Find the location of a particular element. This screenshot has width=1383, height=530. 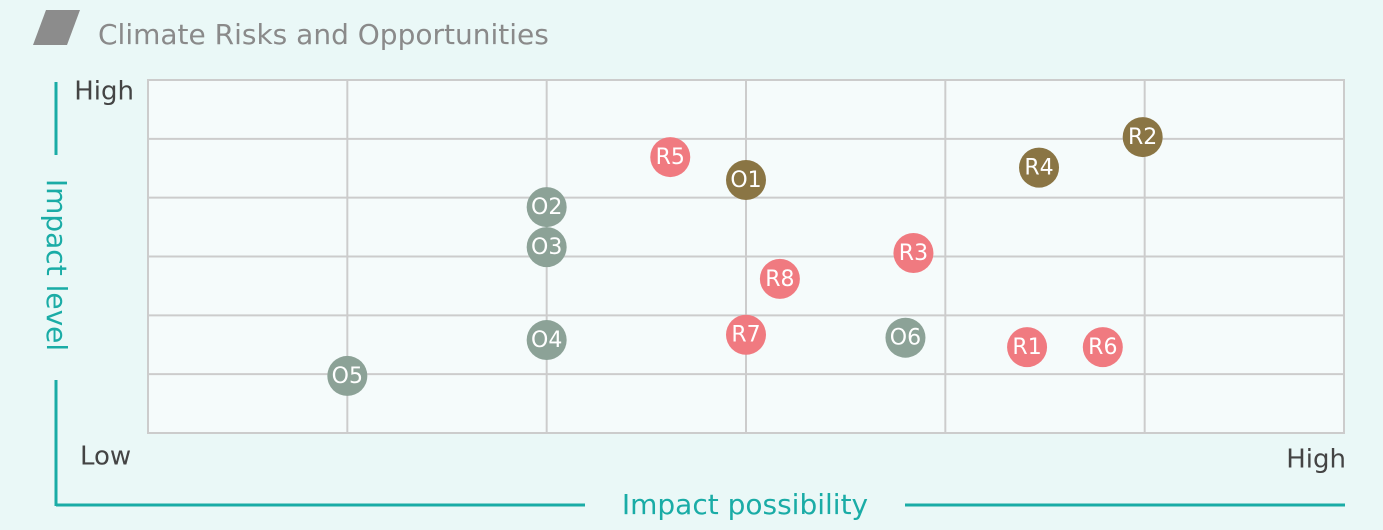

point-label: R8 is located at coordinates (779, 279).